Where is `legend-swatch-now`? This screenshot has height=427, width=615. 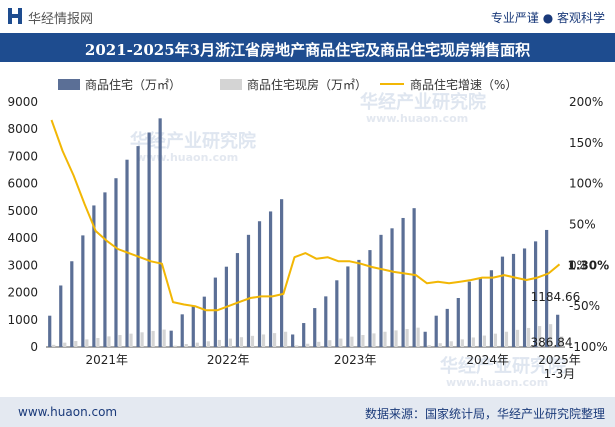 legend-swatch-now is located at coordinates (231, 84).